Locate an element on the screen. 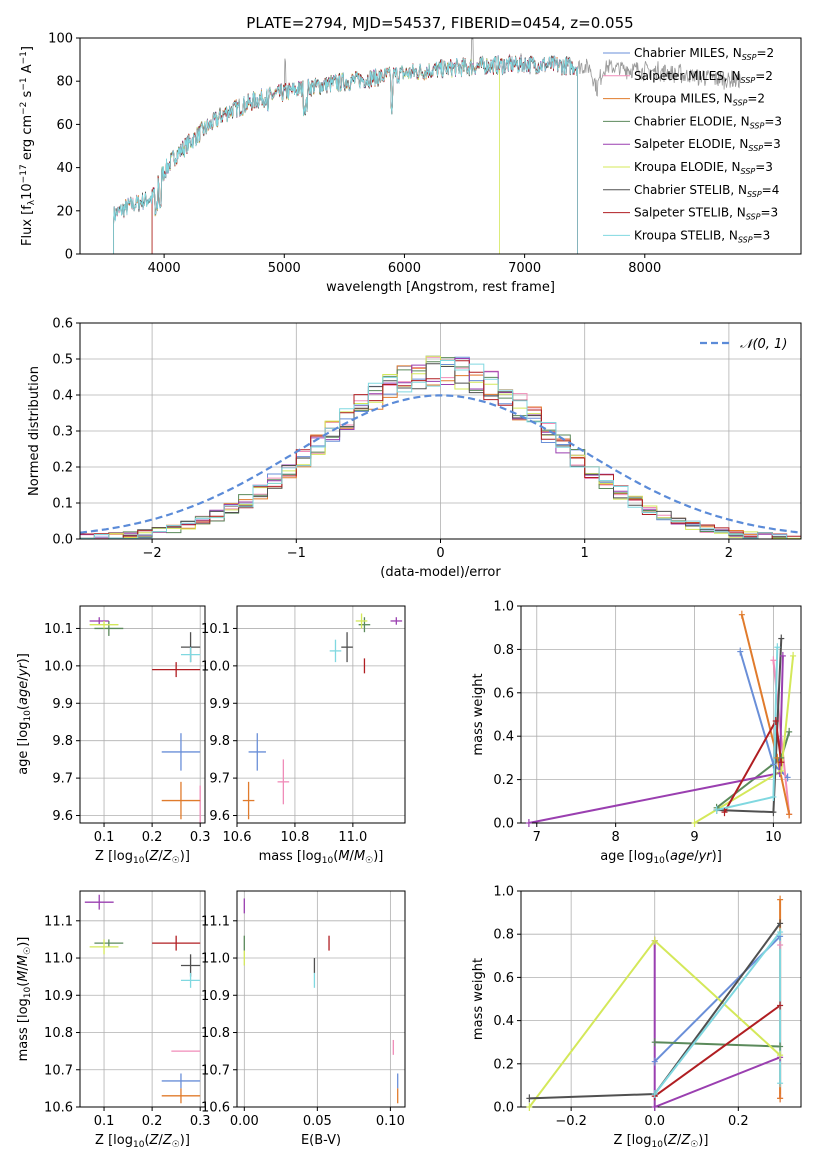 The width and height of the screenshot is (819, 1170). tick-label-y: 0.5 is located at coordinates (62, 360).